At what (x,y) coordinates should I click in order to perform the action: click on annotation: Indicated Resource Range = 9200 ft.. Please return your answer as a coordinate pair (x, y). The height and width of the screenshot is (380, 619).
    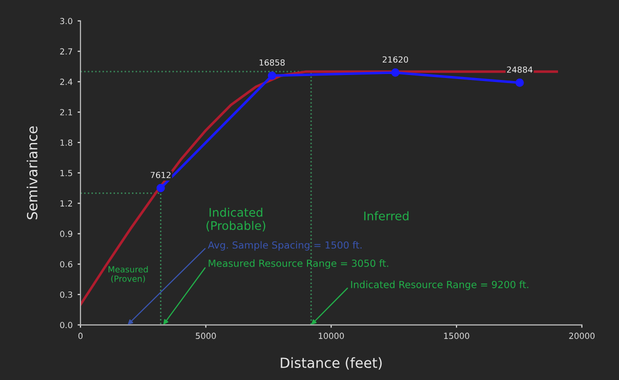
    Looking at the image, I should click on (439, 285).